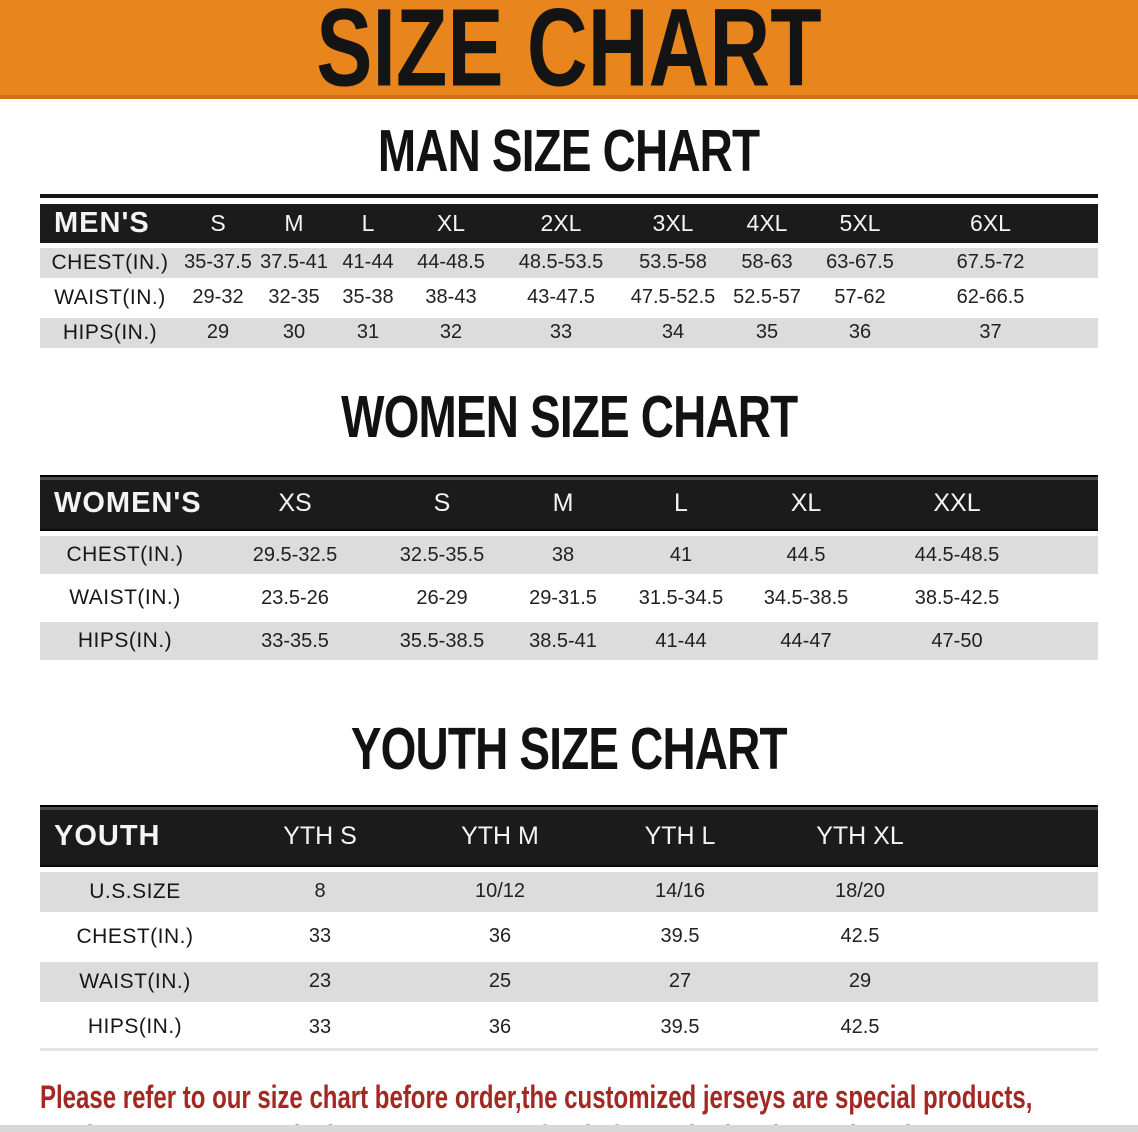  I want to click on youth-heading-text: YOUTH SIZE CHART, so click(569, 748).